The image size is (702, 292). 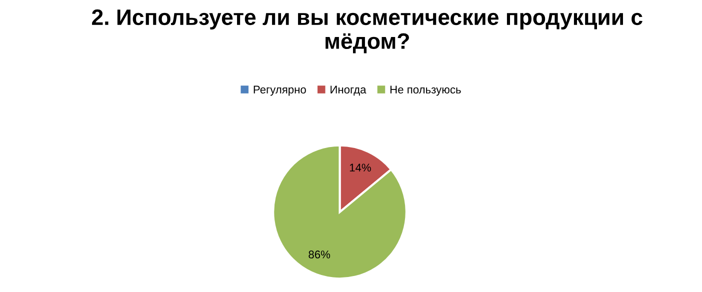 What do you see at coordinates (367, 31) in the screenshot?
I see `chart-title: 2. Используете ли вы косметические продукции с мёдом?` at bounding box center [367, 31].